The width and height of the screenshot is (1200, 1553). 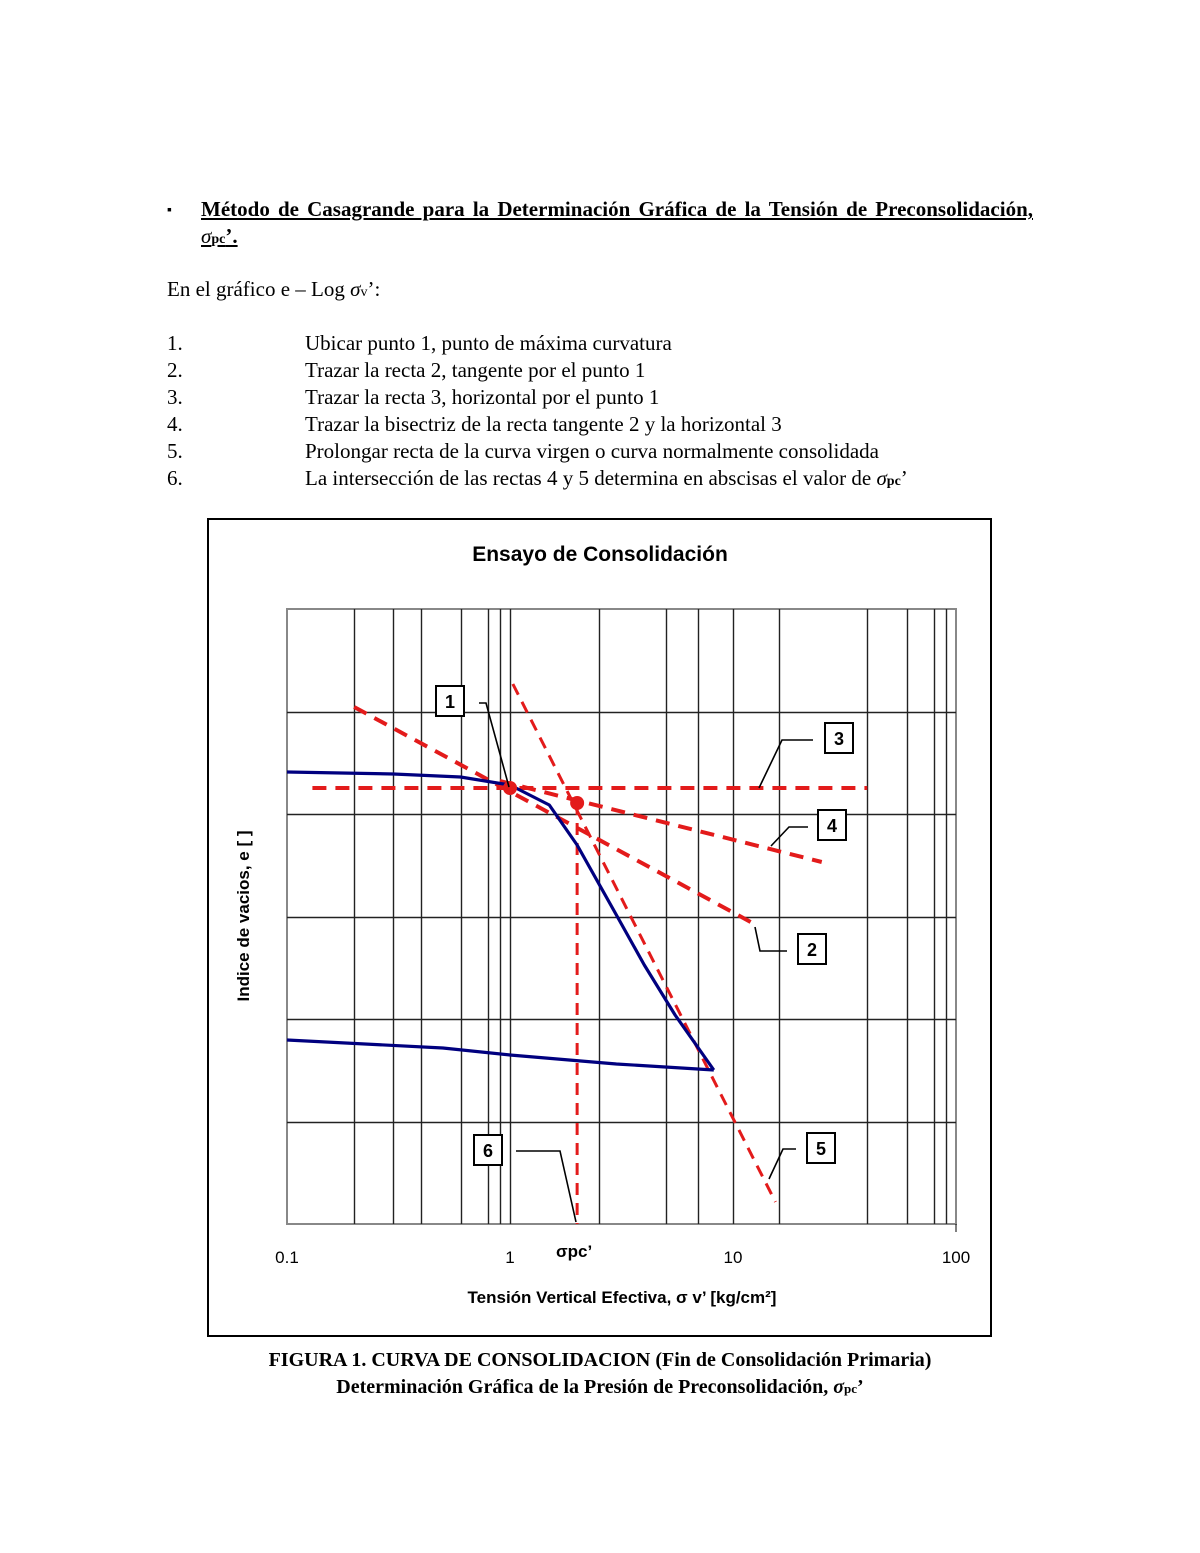 I want to click on loading-curve, so click(x=501, y=920).